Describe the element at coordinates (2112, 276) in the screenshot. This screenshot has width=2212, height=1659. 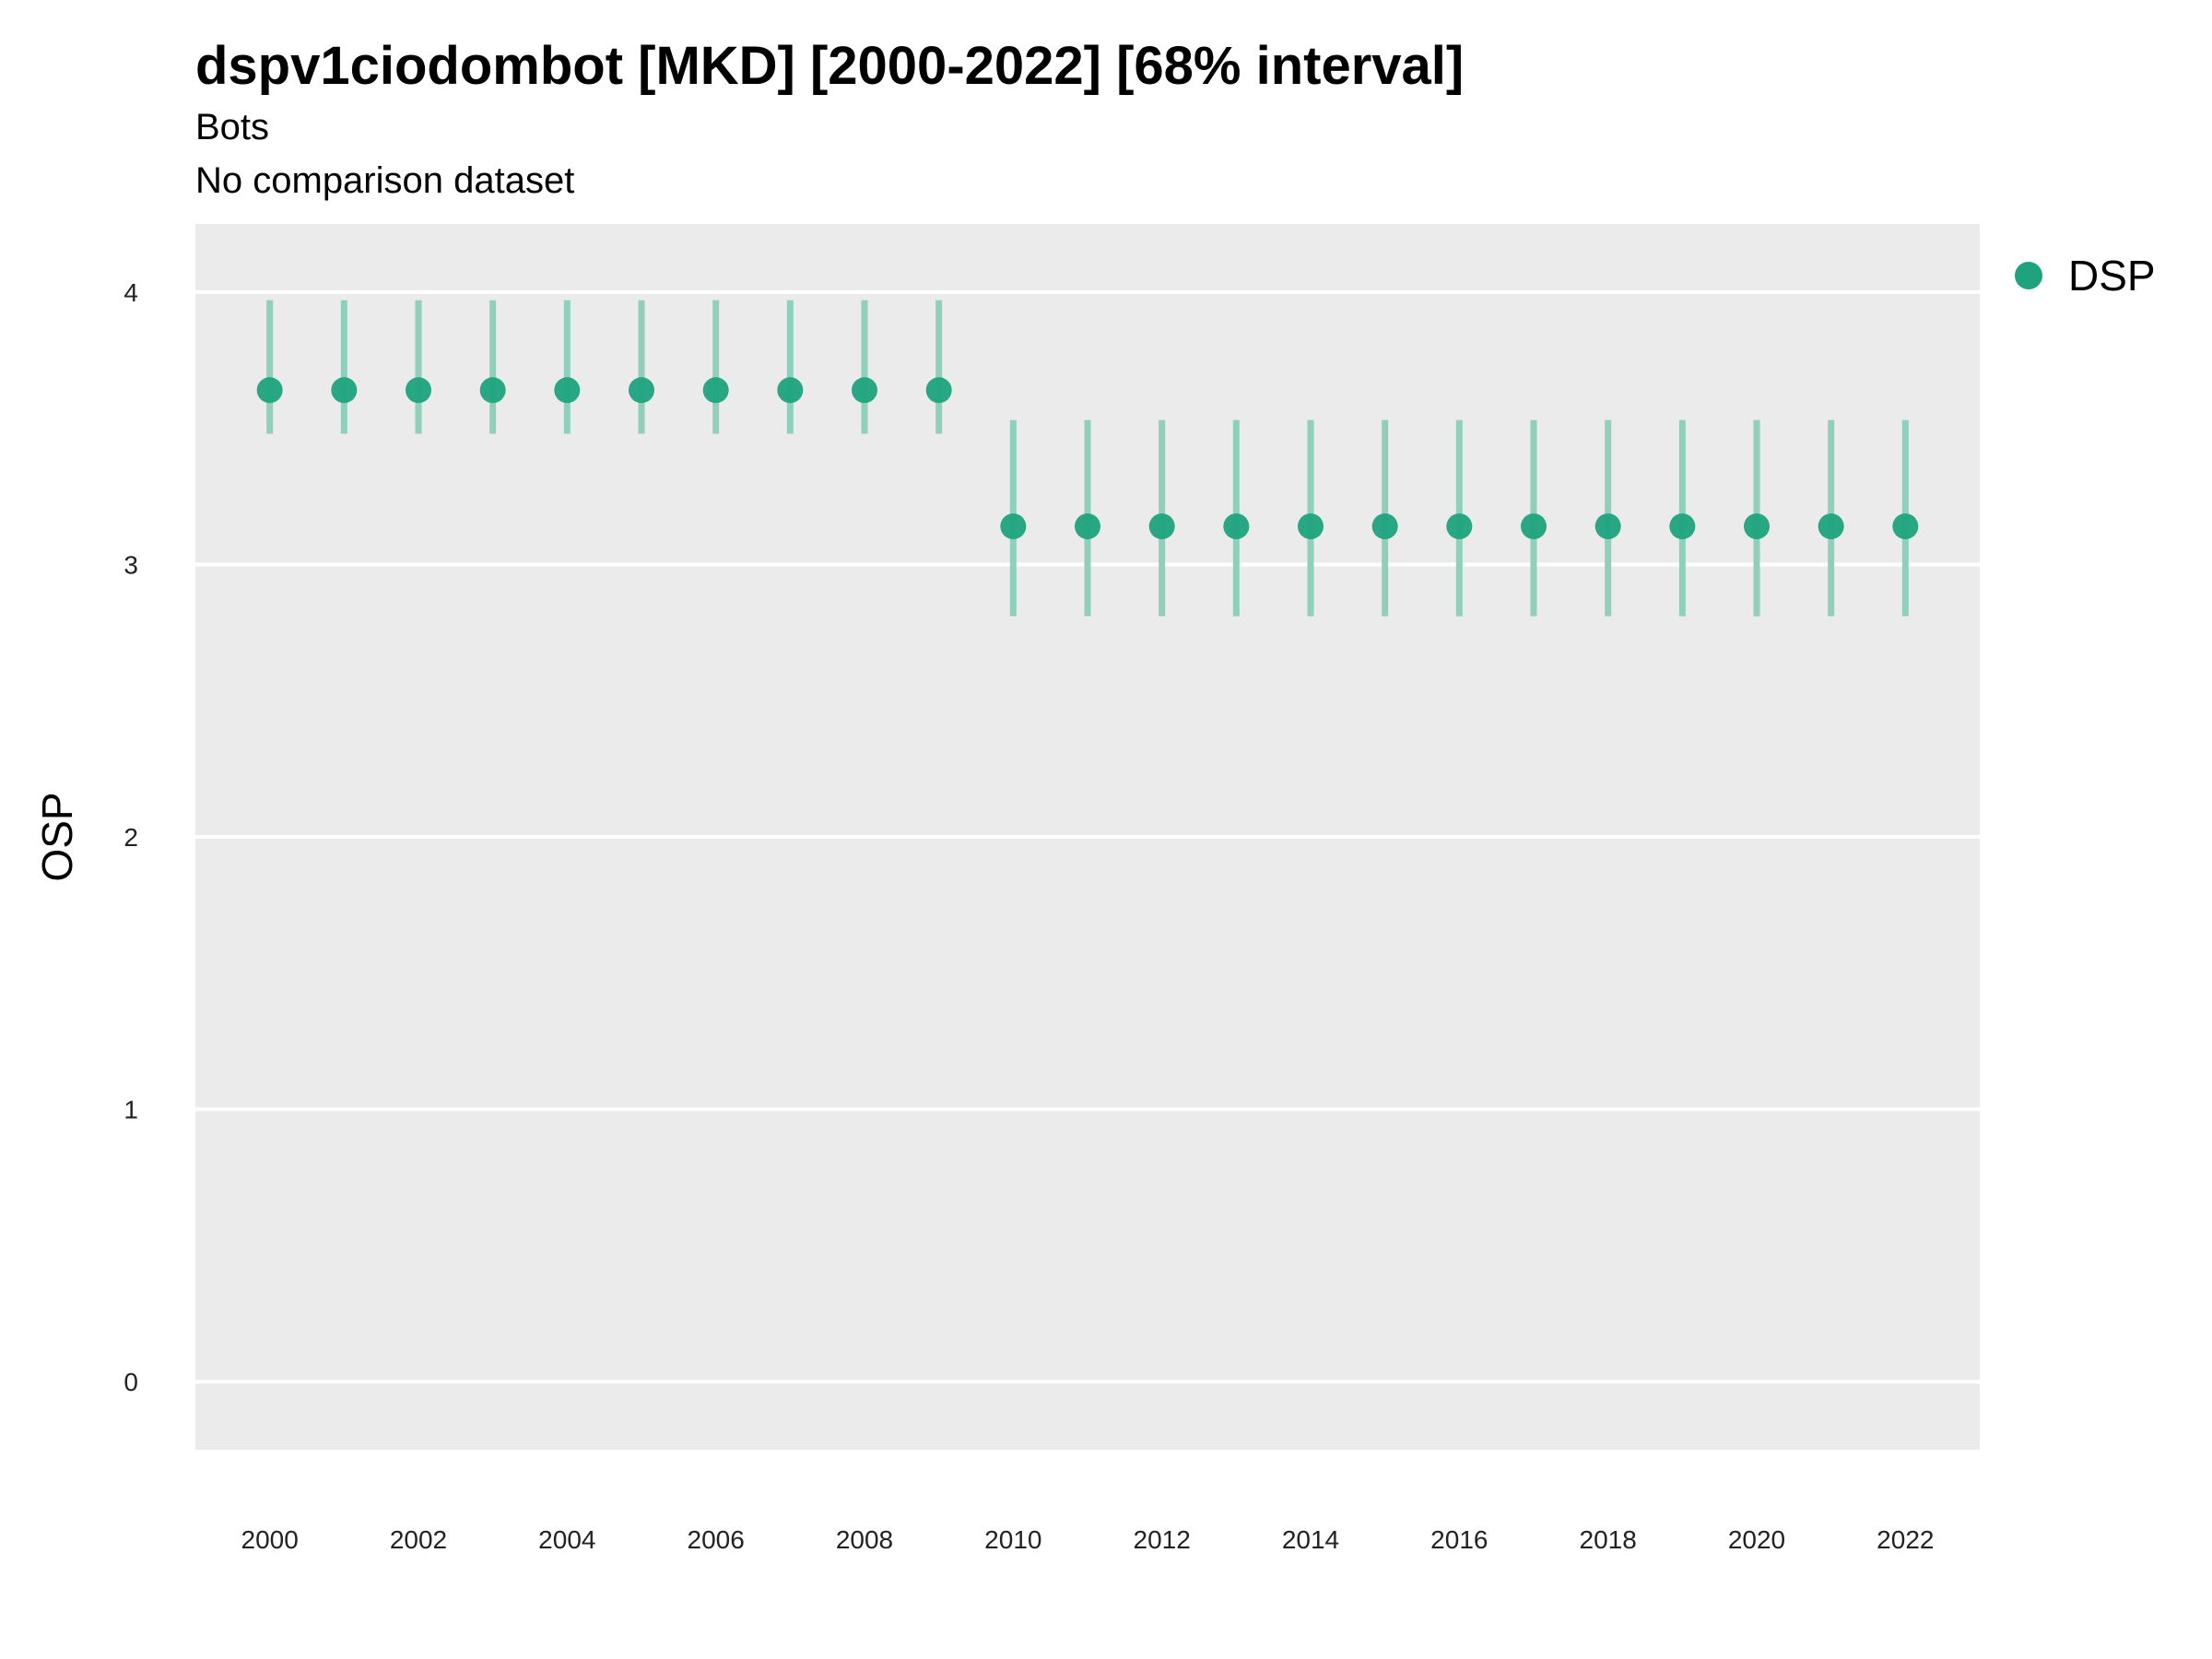
I see `legend-label-dsp: DSP` at that location.